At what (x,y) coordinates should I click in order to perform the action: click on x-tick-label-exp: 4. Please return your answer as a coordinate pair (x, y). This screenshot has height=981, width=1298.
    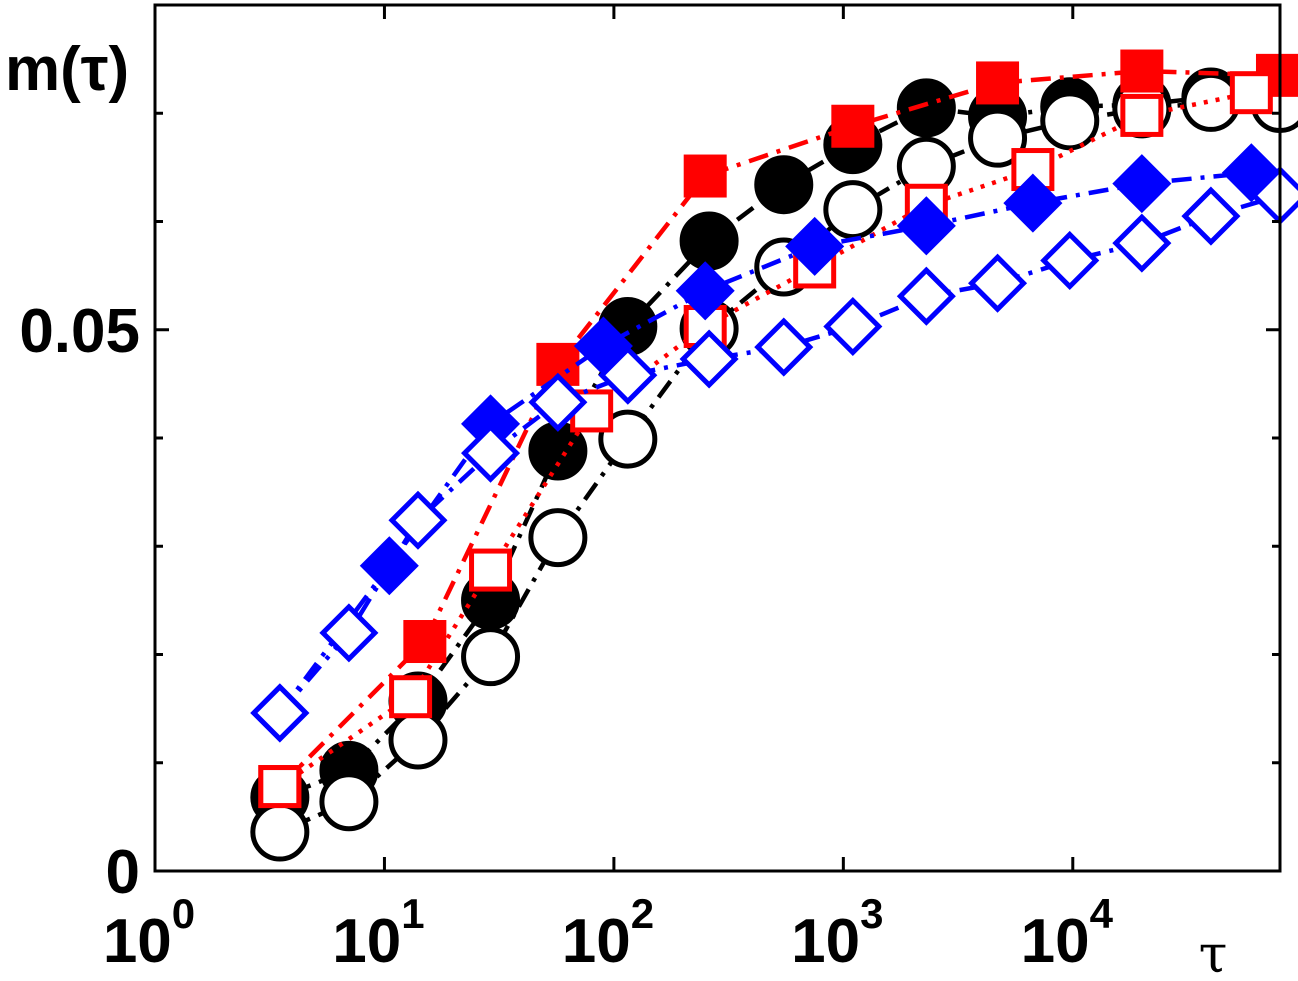
    Looking at the image, I should click on (1102, 913).